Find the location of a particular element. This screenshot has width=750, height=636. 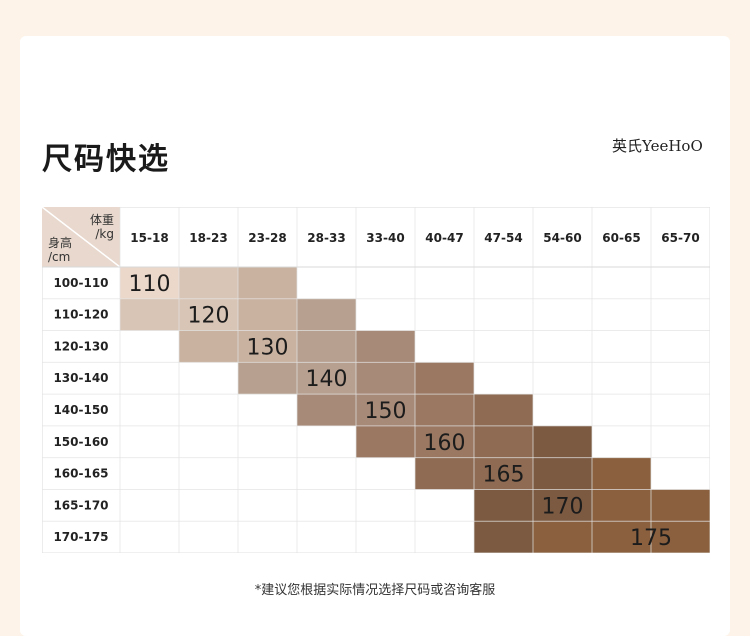

corner-weight-label: /kg is located at coordinates (104, 234).